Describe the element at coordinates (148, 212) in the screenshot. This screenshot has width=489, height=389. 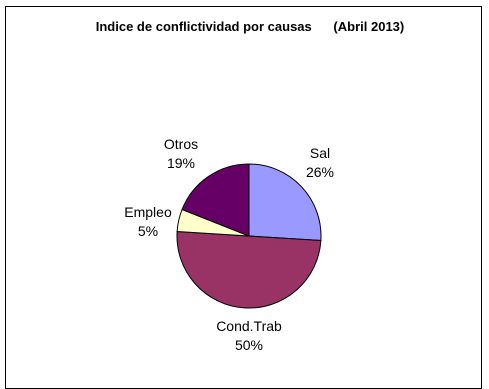
I see `slice-label-empleo: Empleo` at that location.